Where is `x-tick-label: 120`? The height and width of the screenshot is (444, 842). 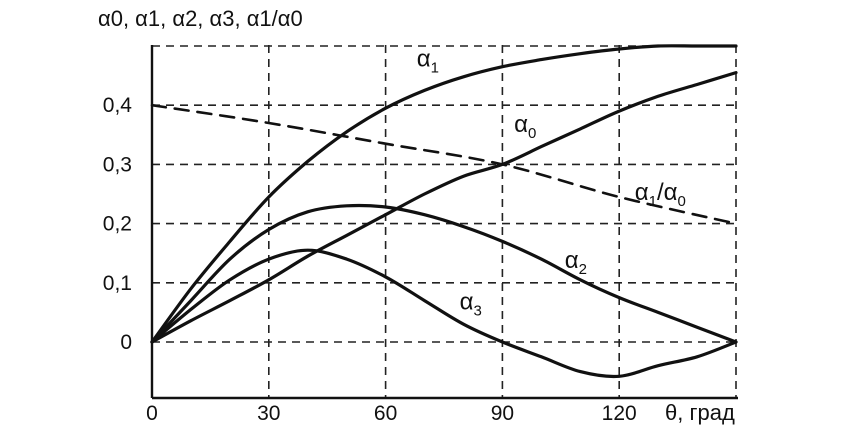 x-tick-label: 120 is located at coordinates (619, 413).